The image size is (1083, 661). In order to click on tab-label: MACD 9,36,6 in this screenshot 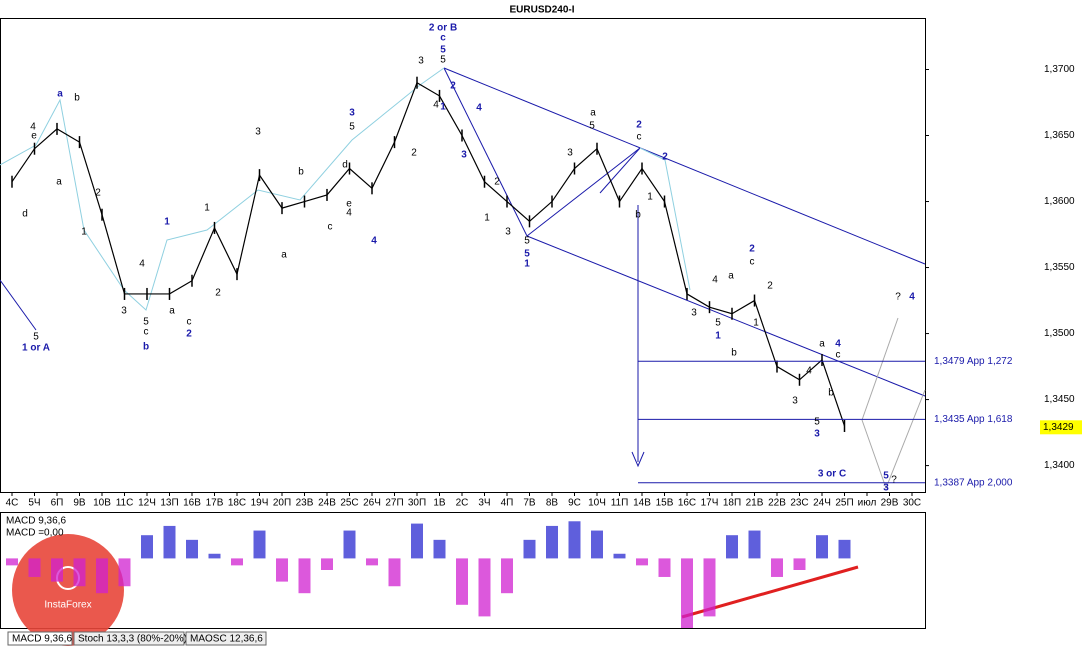, I will do `click(42, 639)`.